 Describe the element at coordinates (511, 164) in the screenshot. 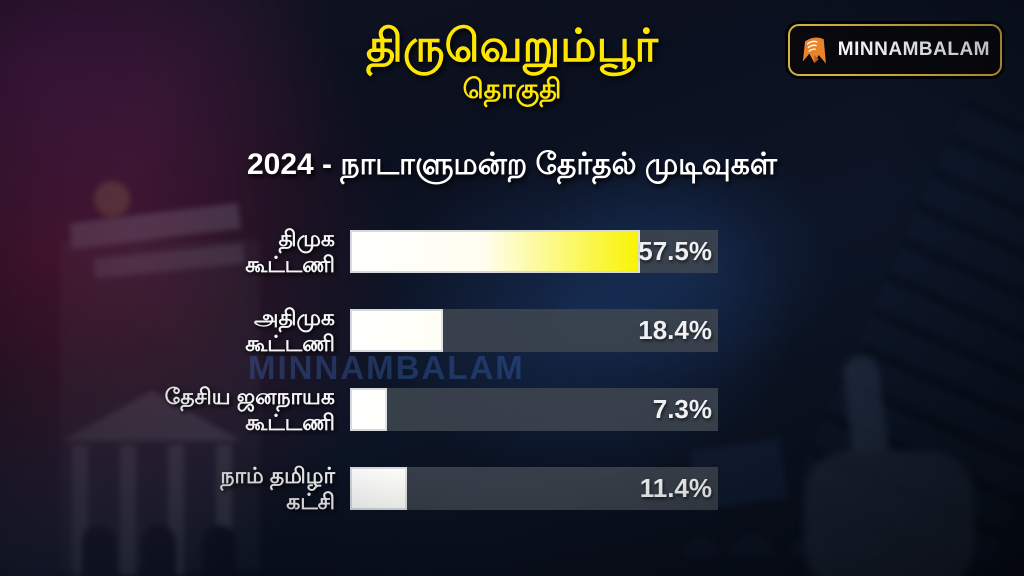

I see `chart-title: 2024 - நாடாளுமன்ற தேர்தல் முடிவுகள்` at that location.